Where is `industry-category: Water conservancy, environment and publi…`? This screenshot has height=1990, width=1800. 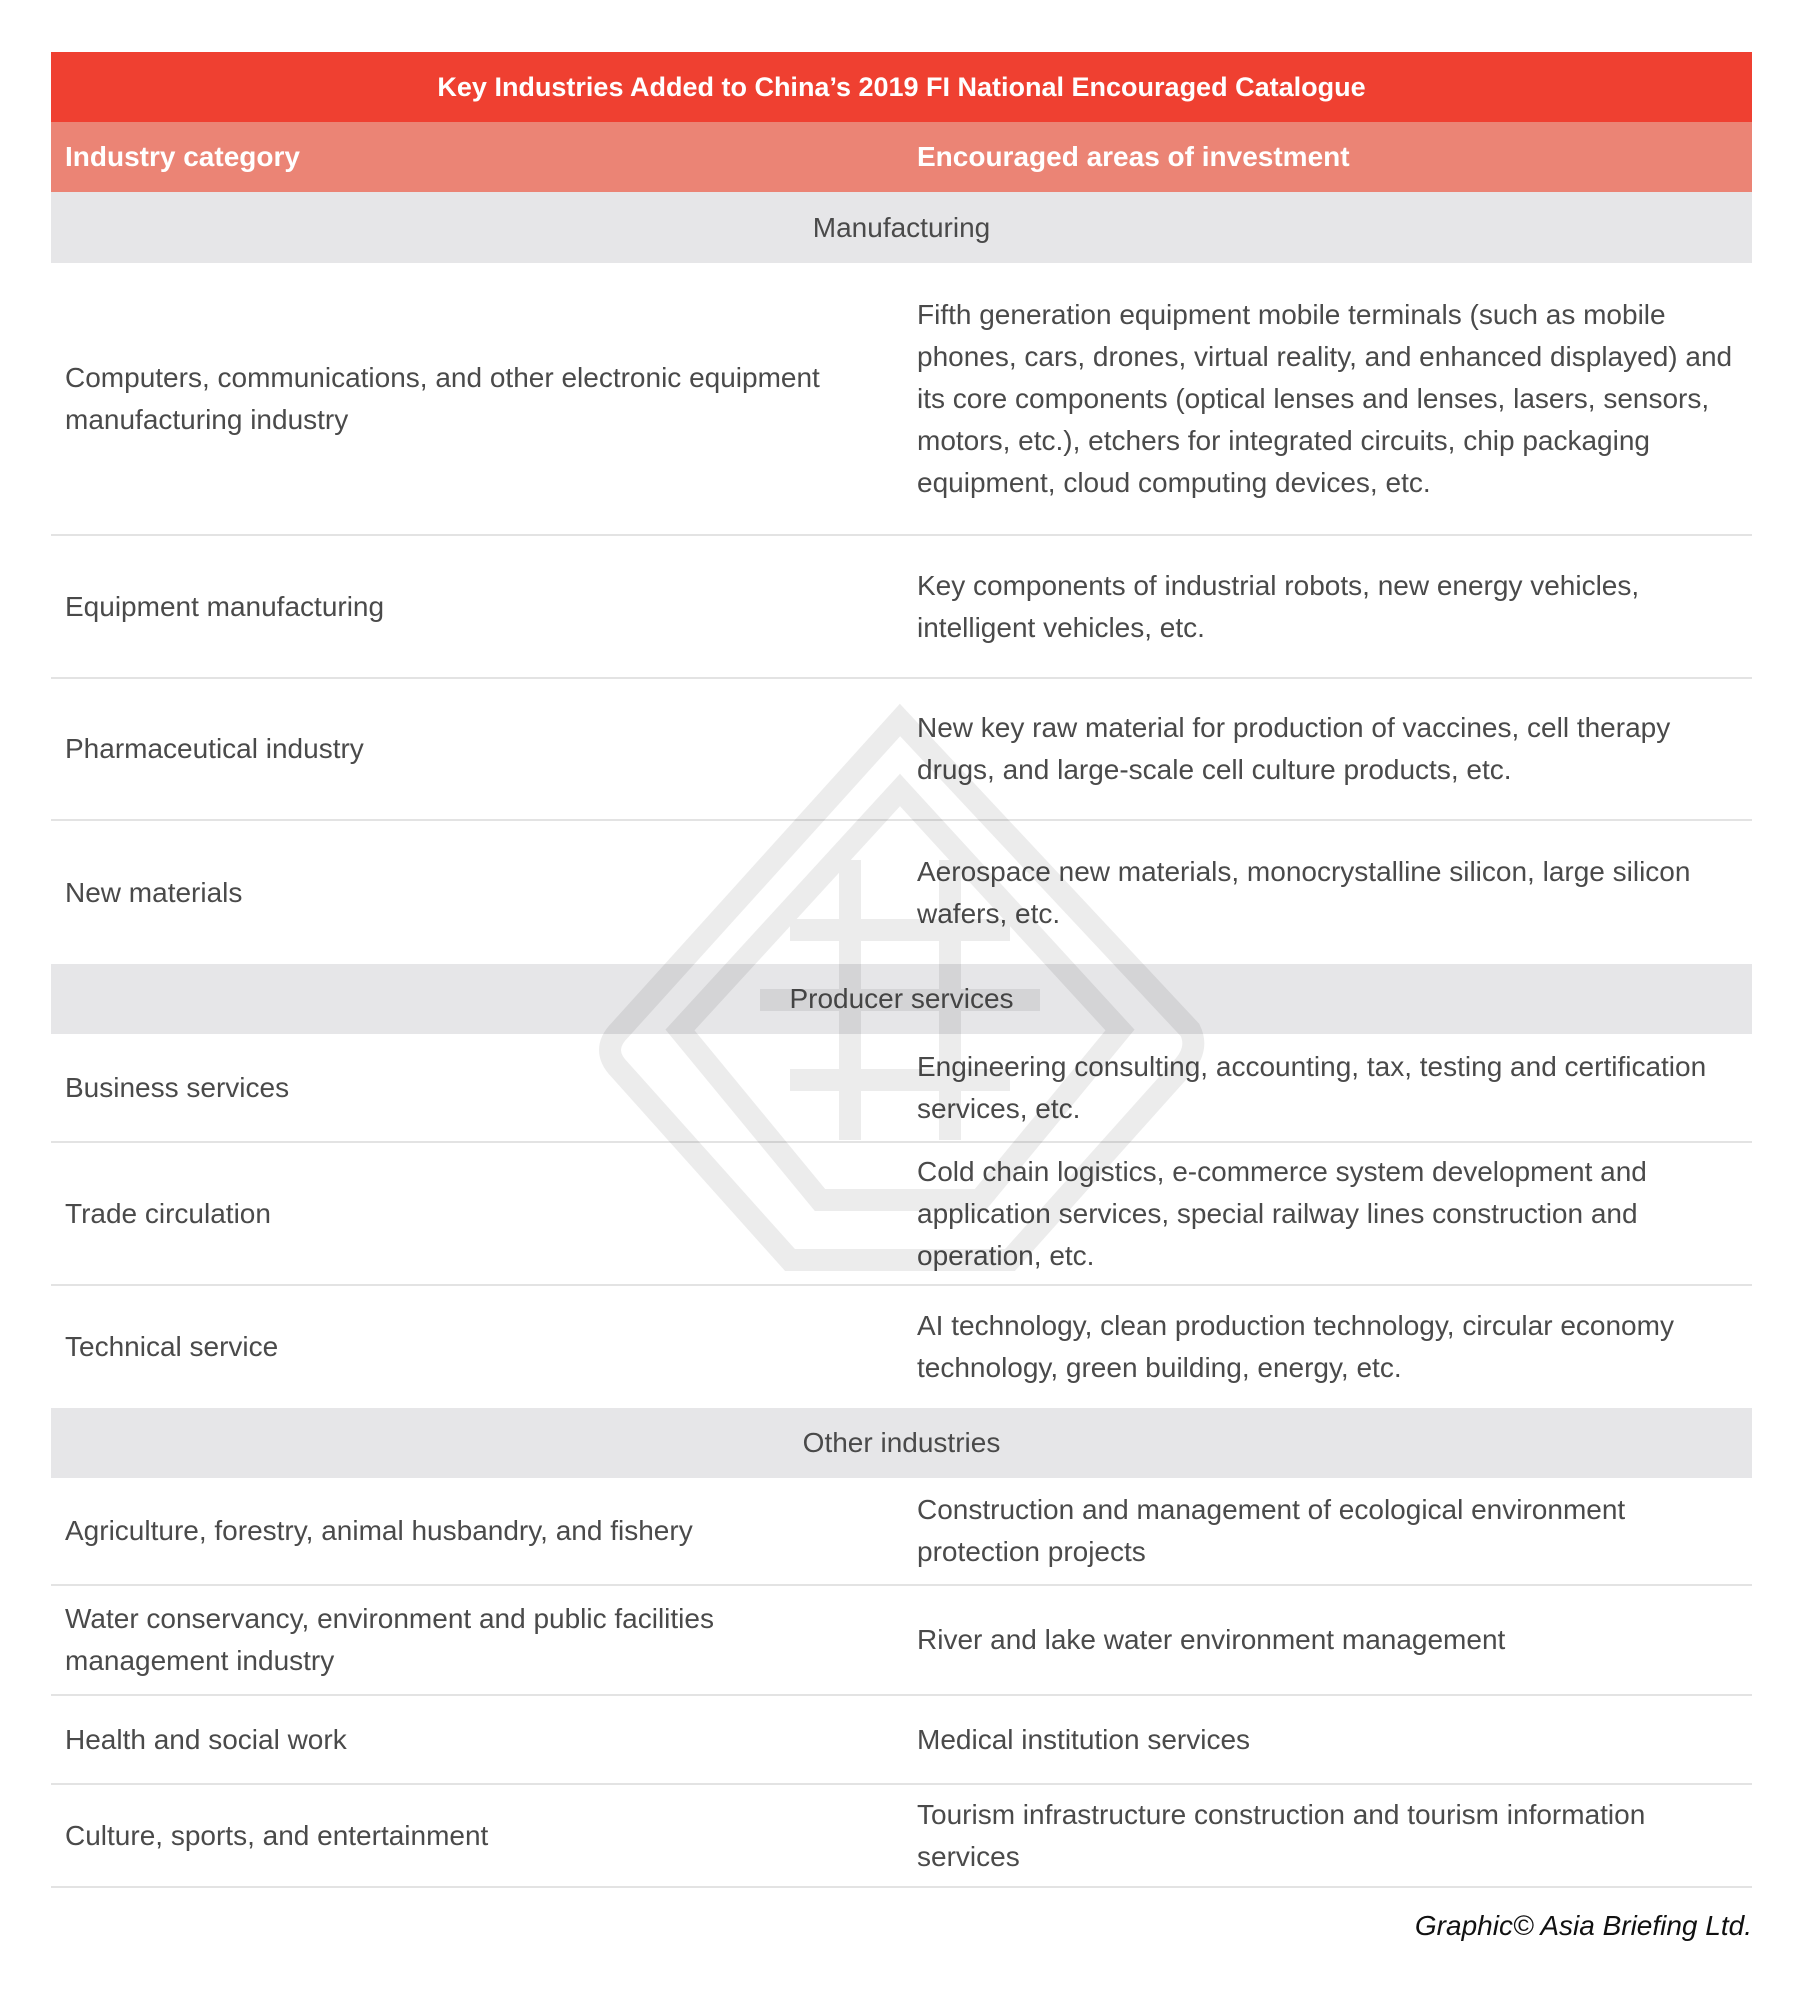 industry-category: Water conservancy, environment and publi… is located at coordinates (389, 1639).